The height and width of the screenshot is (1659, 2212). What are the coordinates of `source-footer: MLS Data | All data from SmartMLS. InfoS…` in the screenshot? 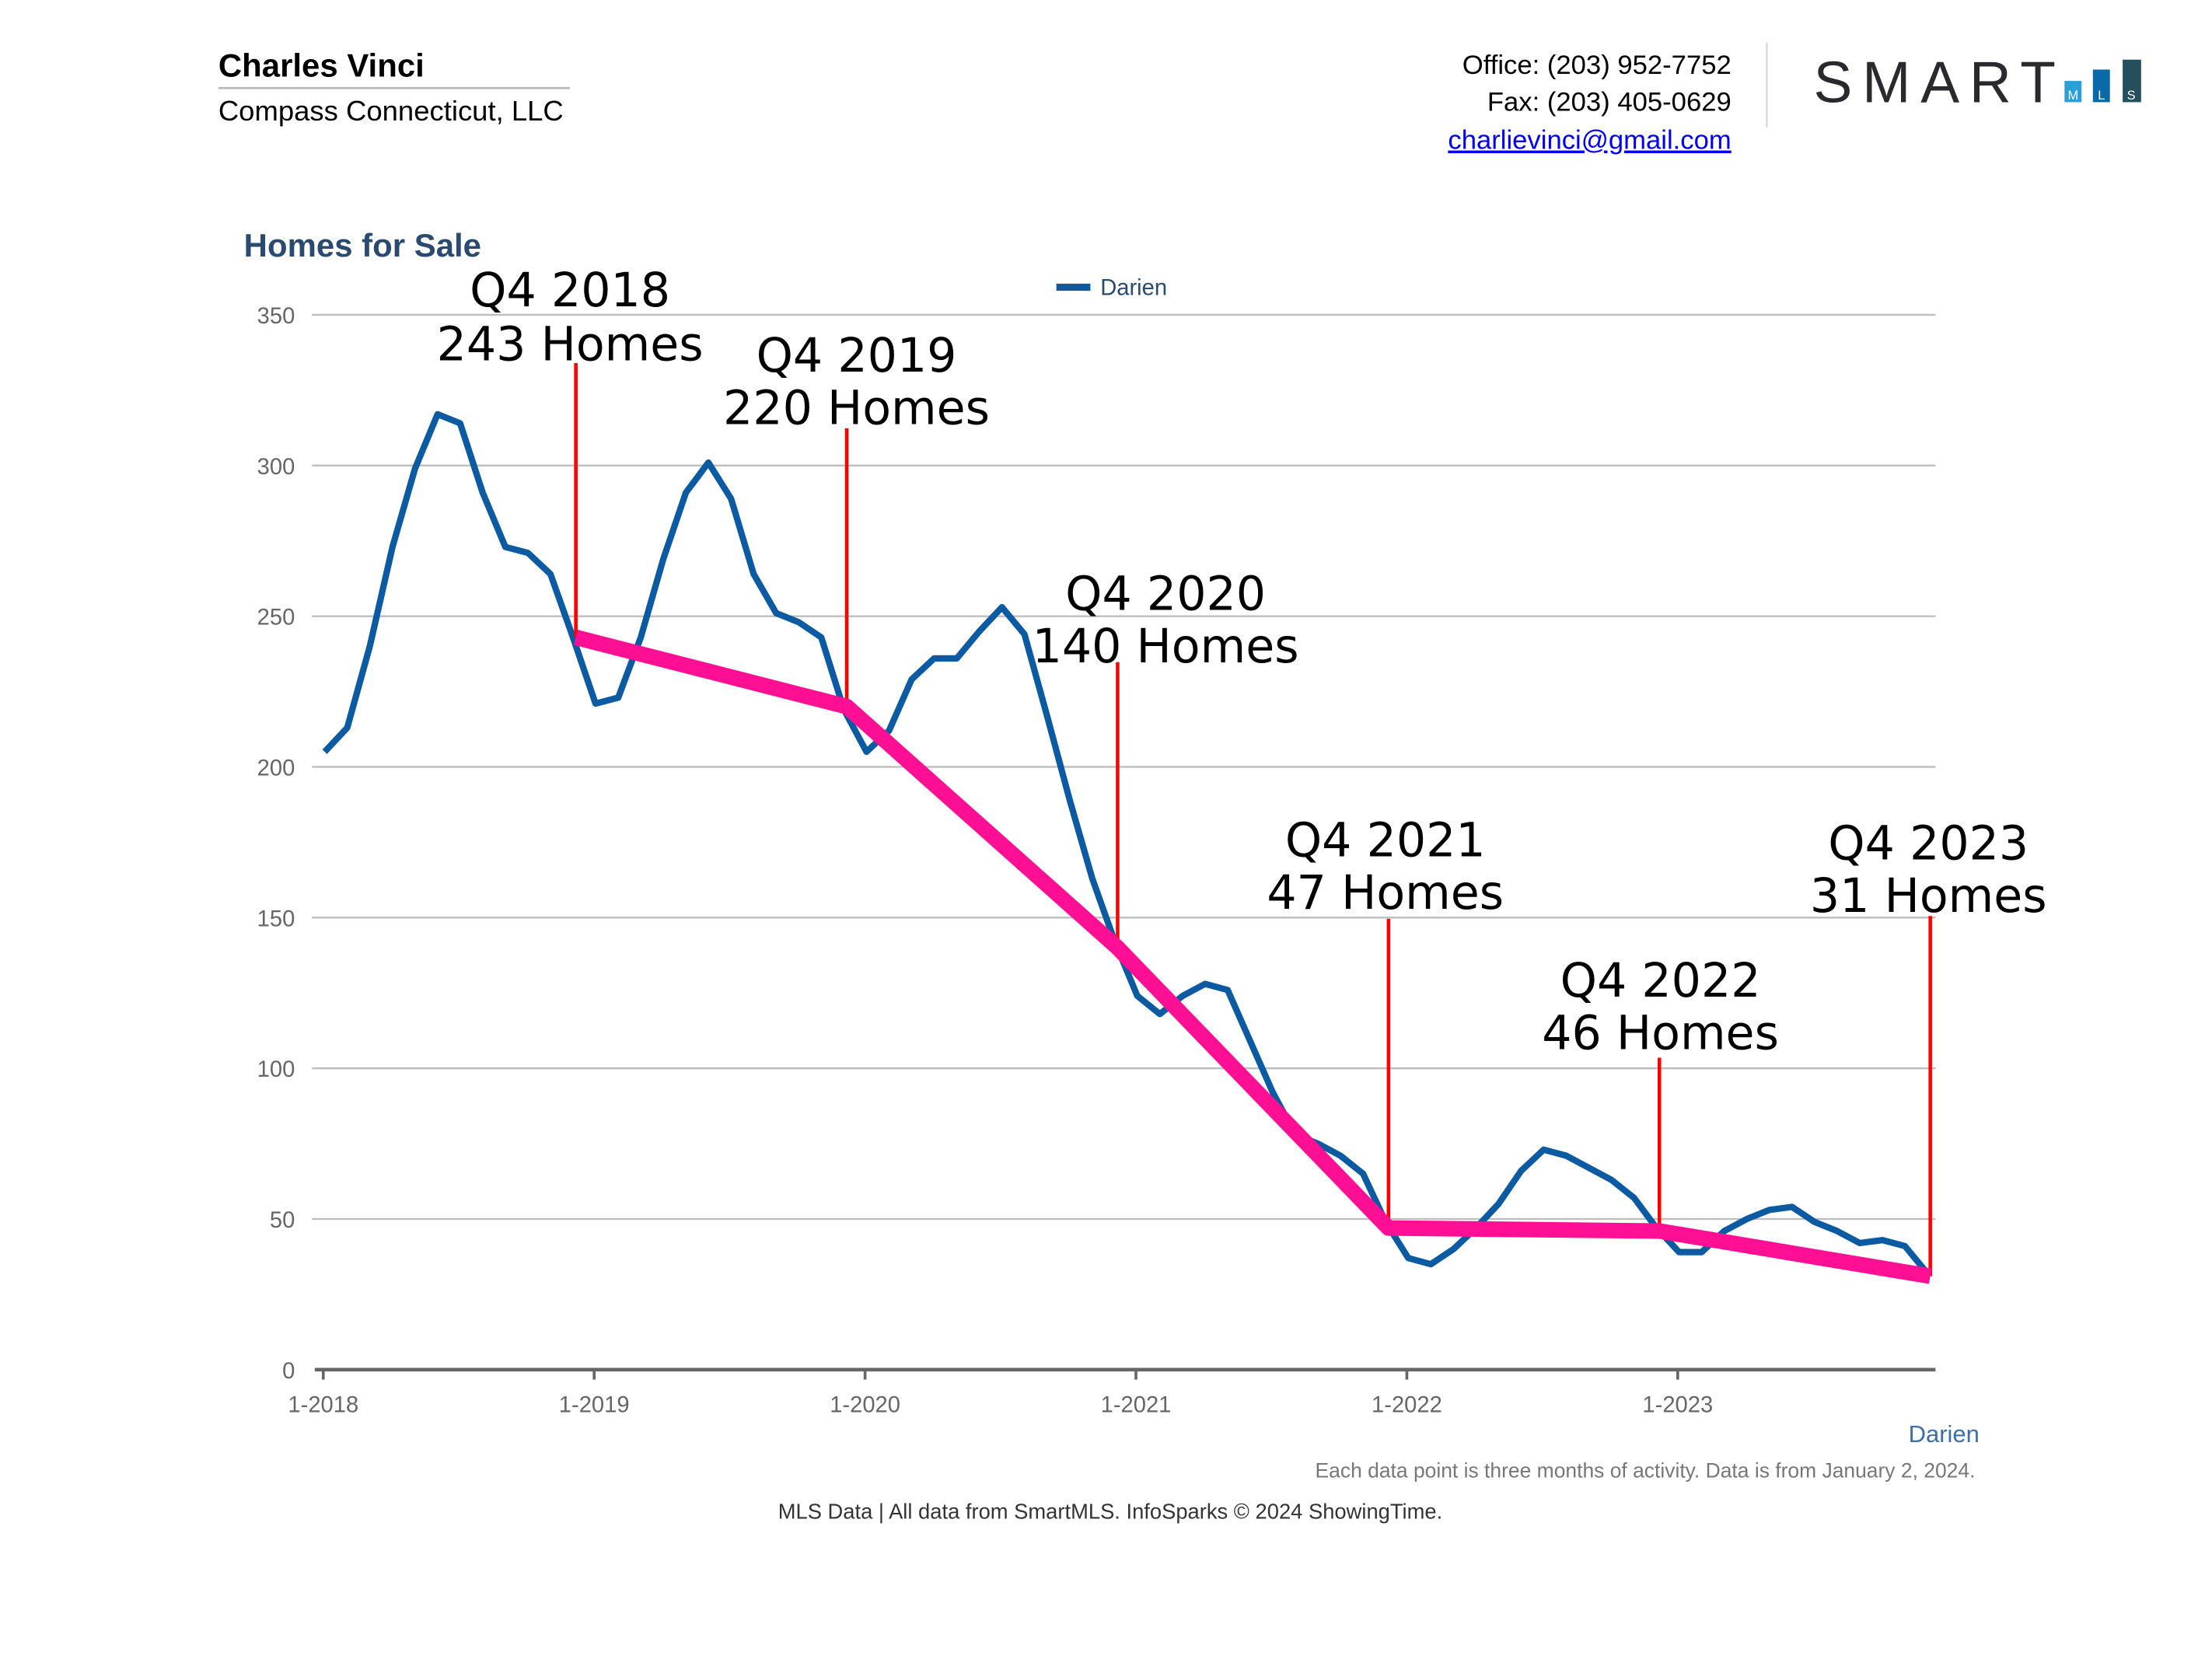 It's located at (1110, 1511).